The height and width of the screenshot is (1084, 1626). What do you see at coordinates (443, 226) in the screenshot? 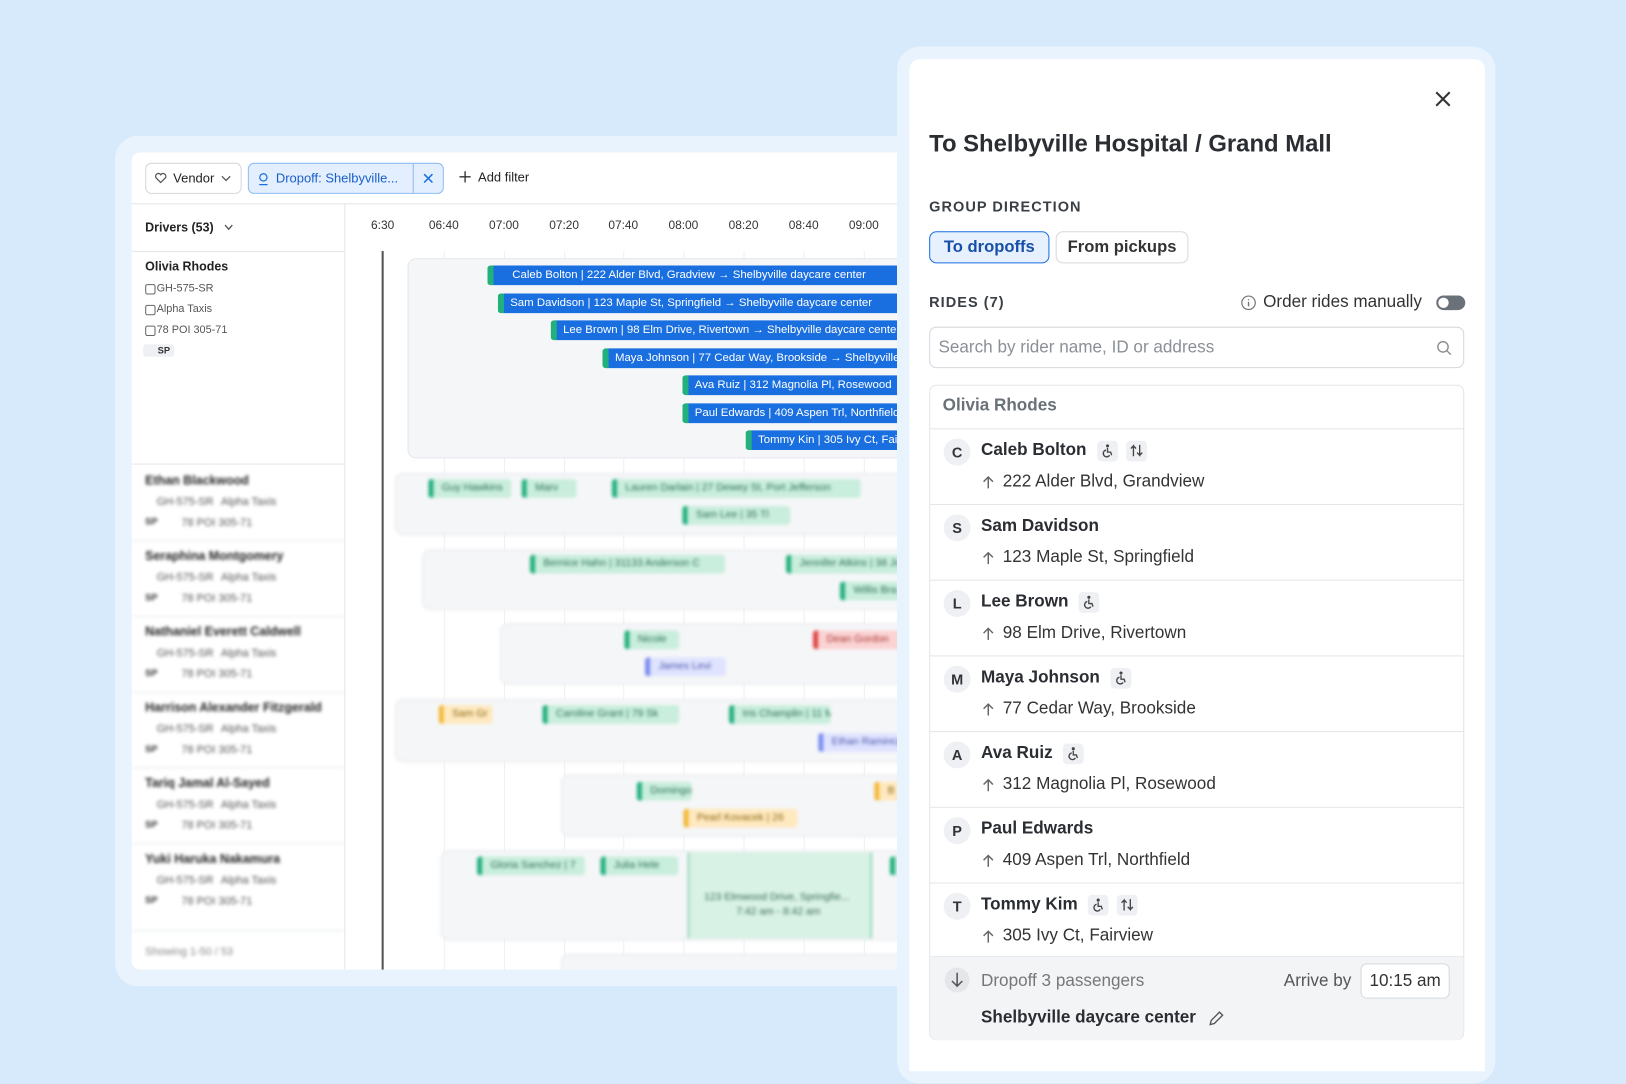
I see `time-label: 06:40` at bounding box center [443, 226].